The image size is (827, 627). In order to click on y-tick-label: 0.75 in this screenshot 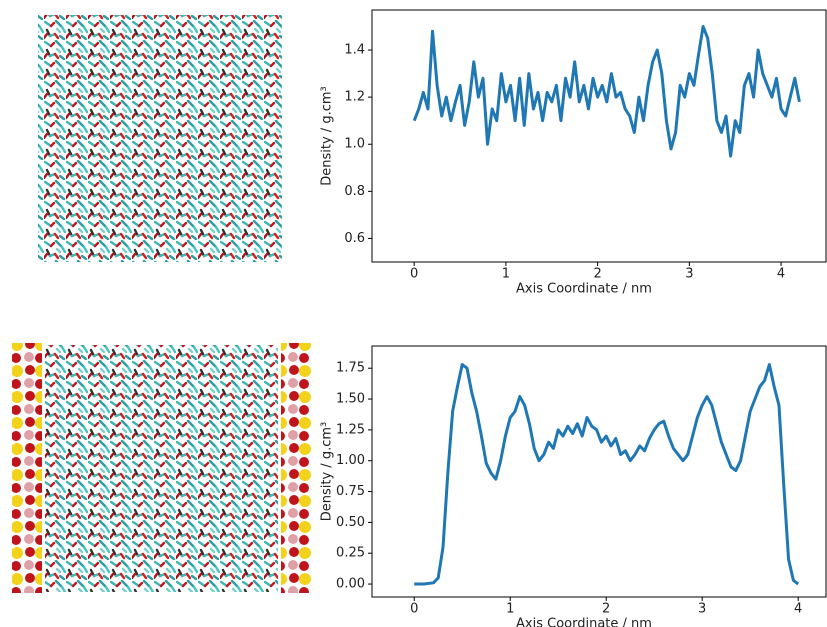, I will do `click(350, 491)`.